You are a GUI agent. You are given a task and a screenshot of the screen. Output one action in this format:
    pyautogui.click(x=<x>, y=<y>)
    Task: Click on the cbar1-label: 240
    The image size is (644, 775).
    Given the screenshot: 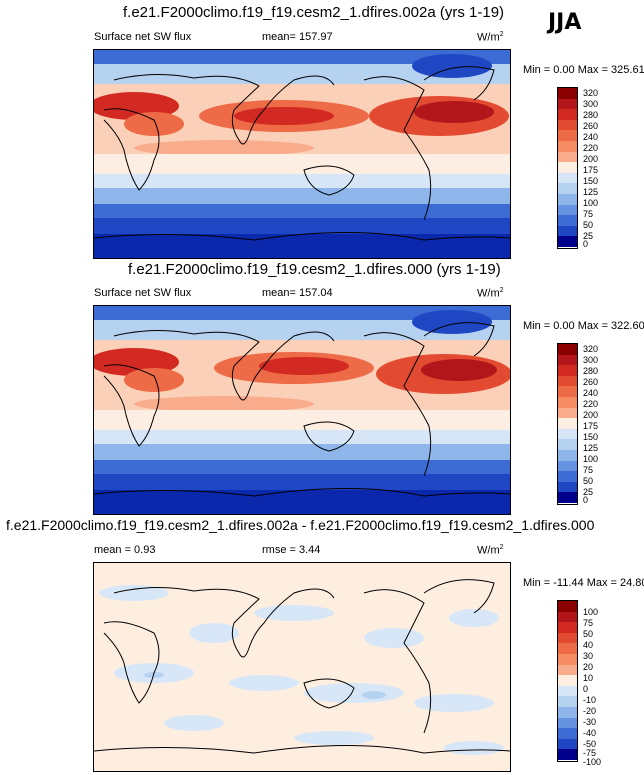 What is the action you would take?
    pyautogui.click(x=591, y=137)
    